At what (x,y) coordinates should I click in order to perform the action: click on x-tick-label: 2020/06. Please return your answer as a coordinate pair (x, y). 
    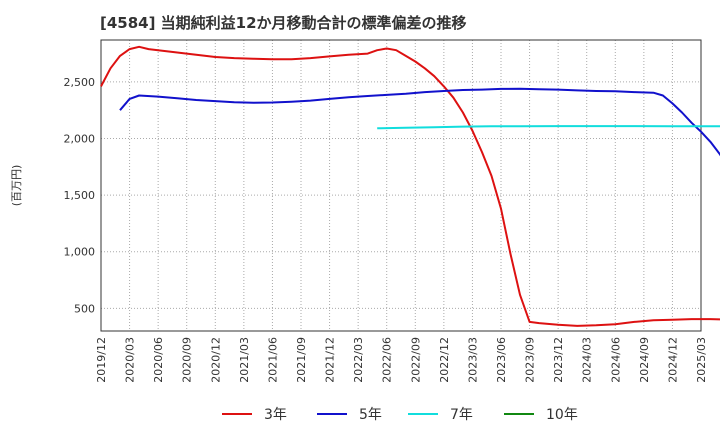
    Looking at the image, I should click on (158, 360).